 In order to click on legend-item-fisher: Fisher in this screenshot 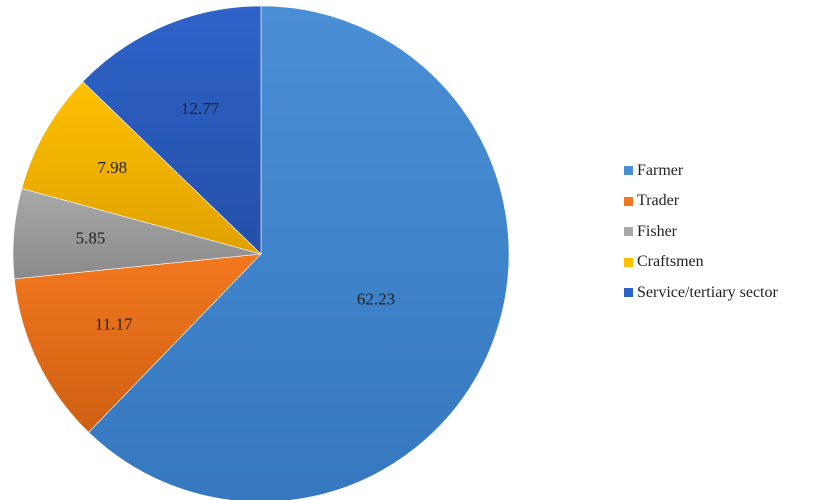, I will do `click(701, 231)`.